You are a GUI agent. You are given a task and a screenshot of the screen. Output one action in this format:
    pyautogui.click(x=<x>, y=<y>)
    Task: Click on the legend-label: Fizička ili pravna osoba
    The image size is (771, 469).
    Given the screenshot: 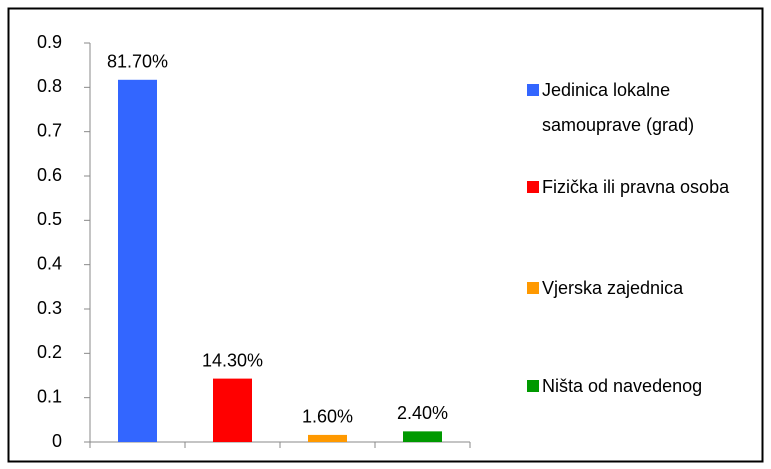 What is the action you would take?
    pyautogui.click(x=636, y=187)
    